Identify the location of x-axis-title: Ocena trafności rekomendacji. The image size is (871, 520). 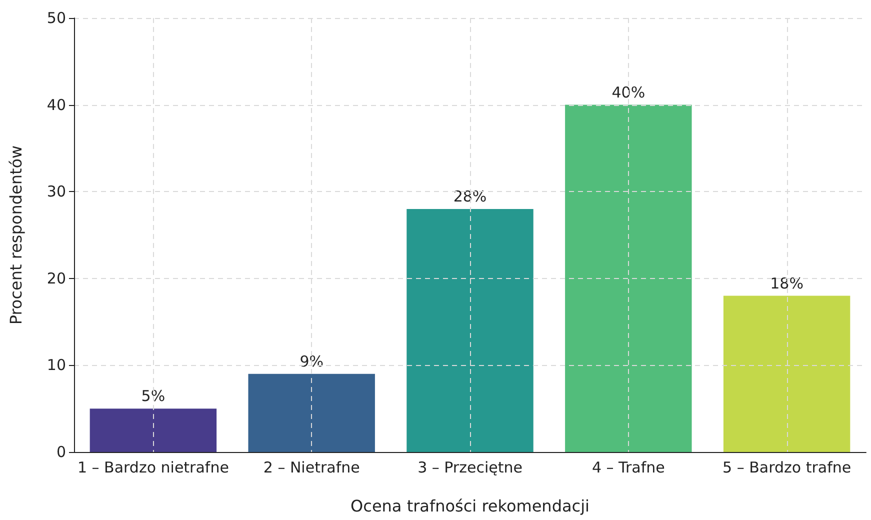
(470, 506).